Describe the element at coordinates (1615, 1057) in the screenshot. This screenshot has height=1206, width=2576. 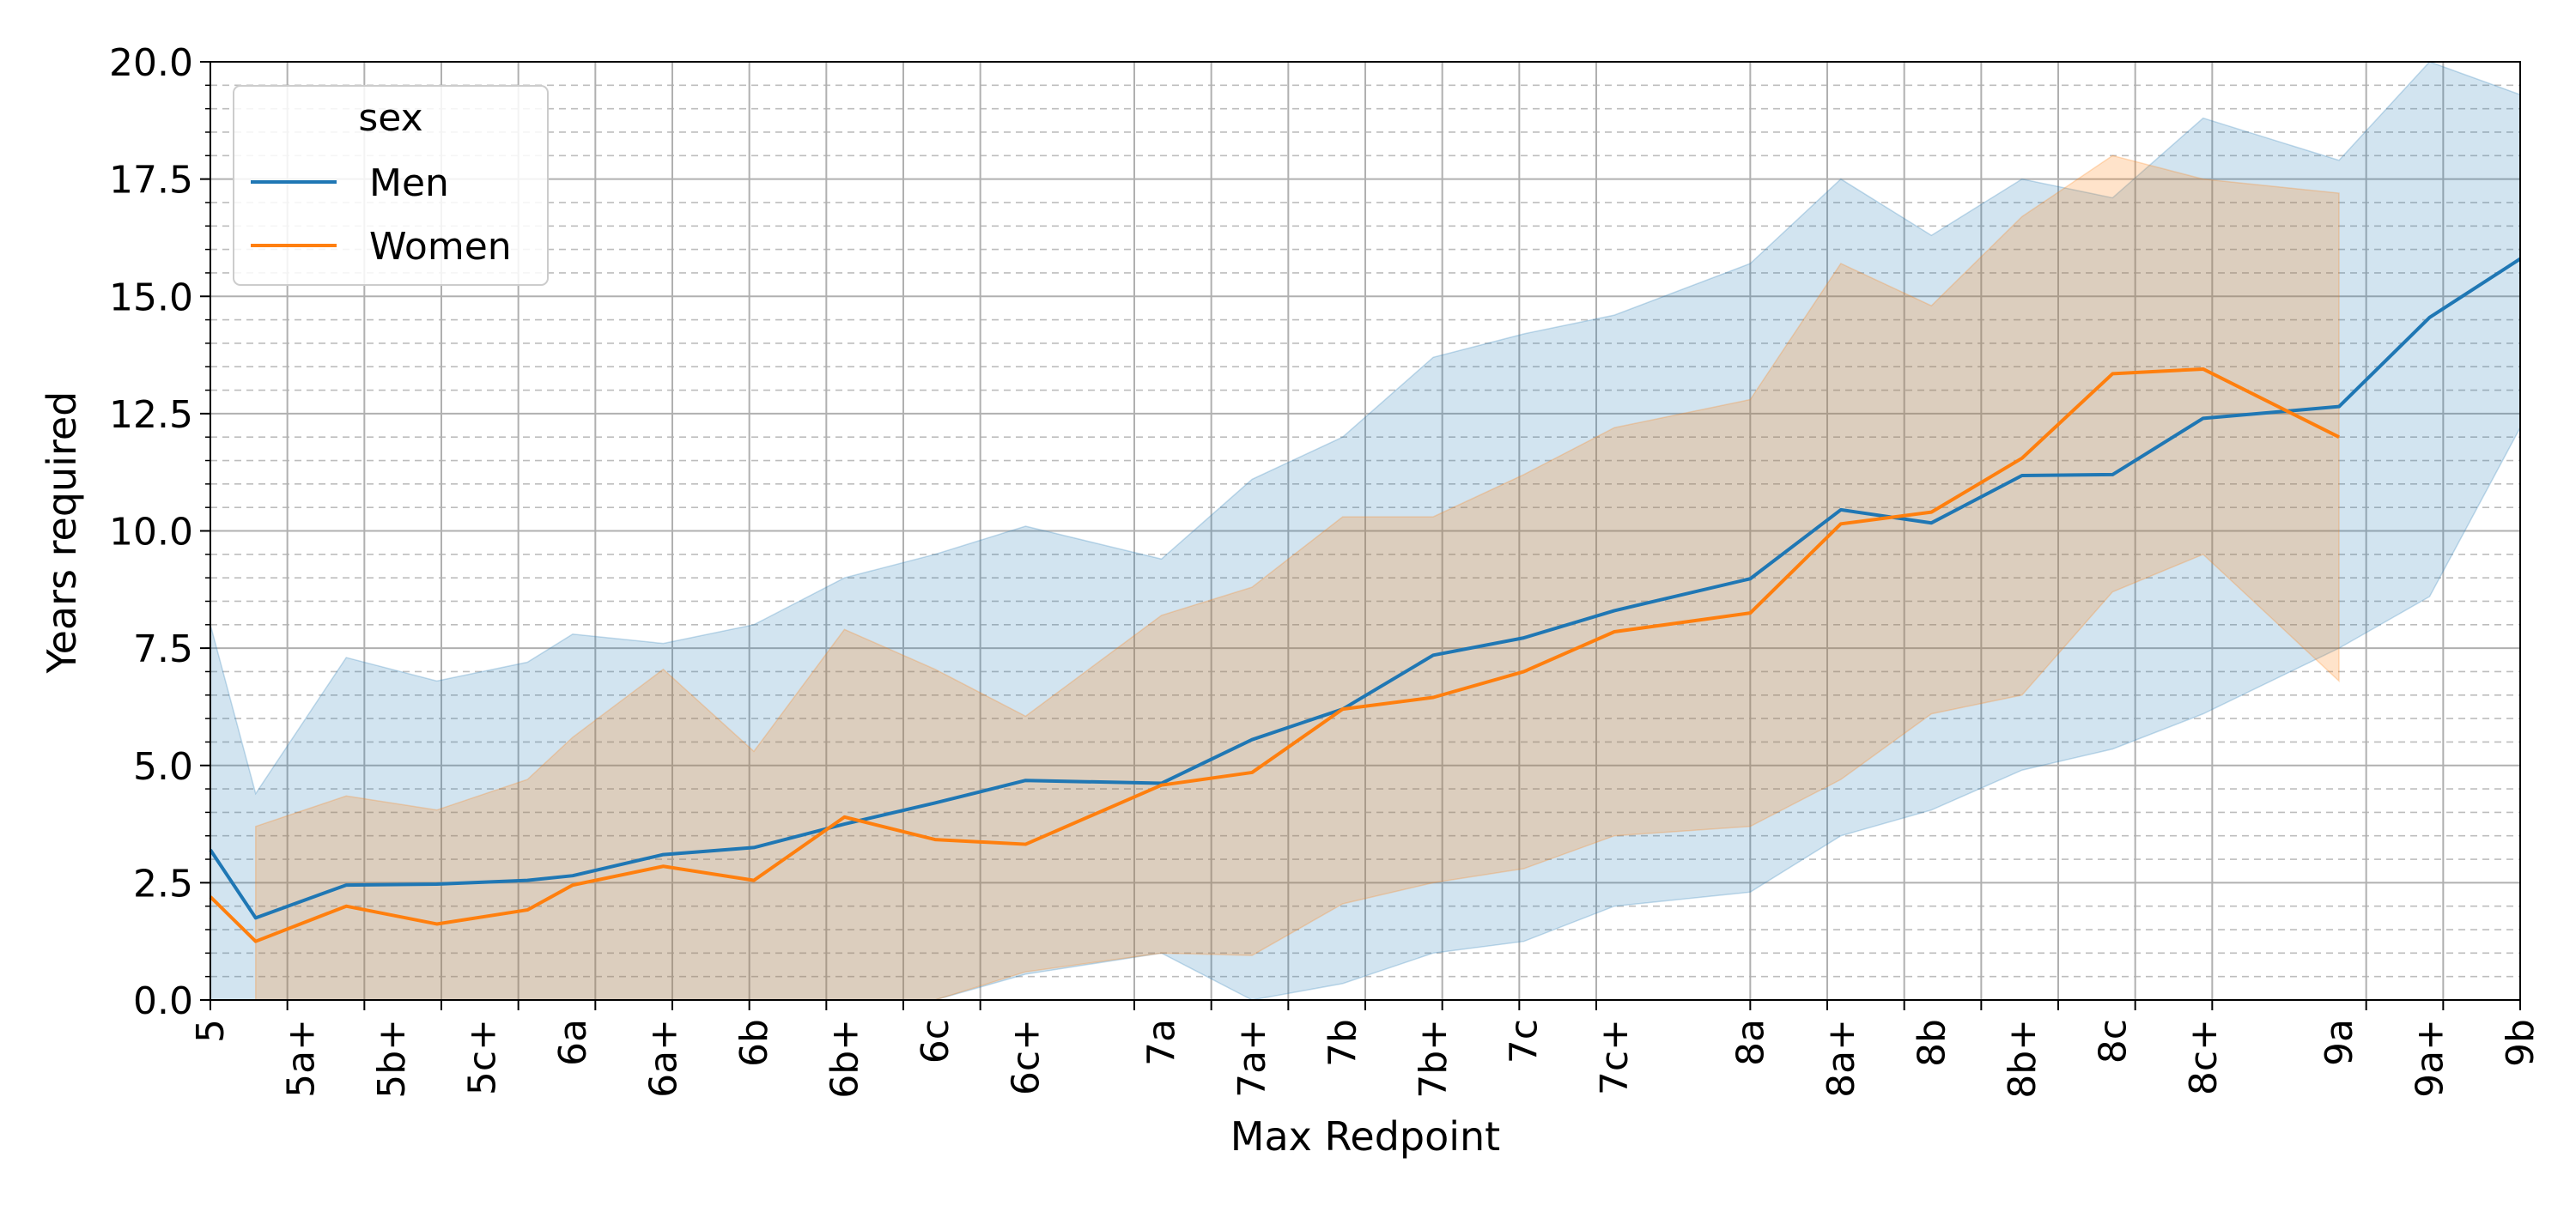
I see `x-tick-label: 7c+` at that location.